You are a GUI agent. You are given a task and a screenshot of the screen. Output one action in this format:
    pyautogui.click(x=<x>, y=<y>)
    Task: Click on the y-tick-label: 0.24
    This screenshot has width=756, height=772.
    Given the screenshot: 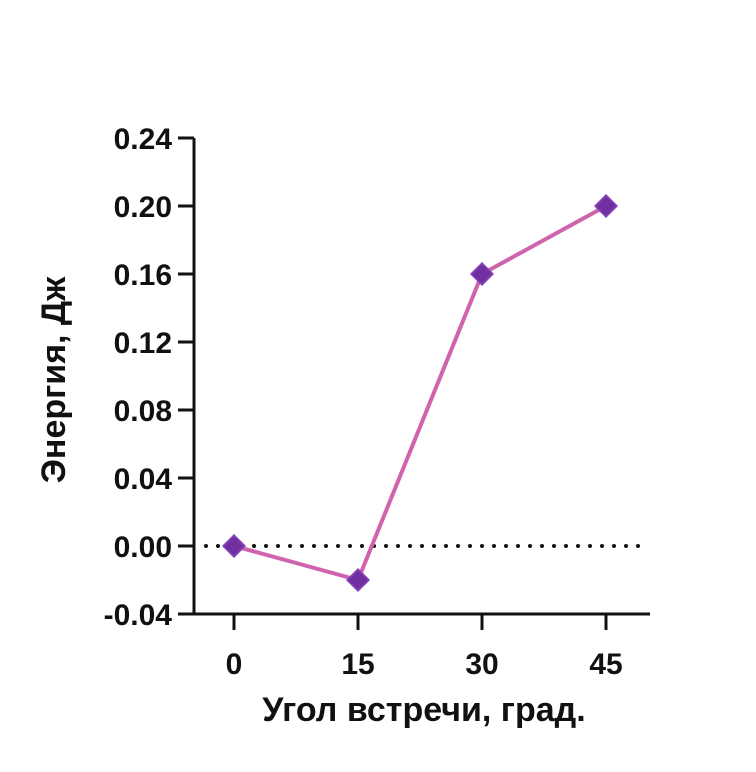 What is the action you would take?
    pyautogui.click(x=143, y=139)
    